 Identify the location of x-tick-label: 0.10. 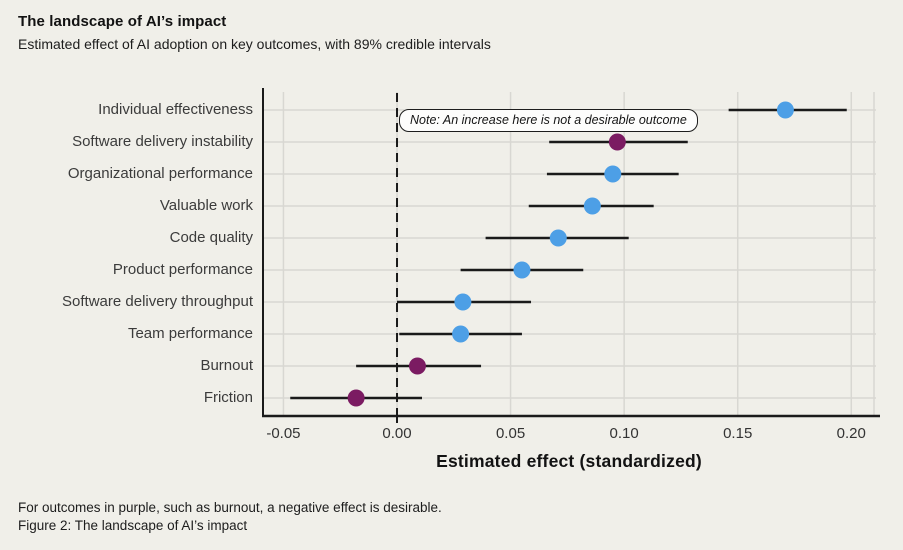
(624, 433).